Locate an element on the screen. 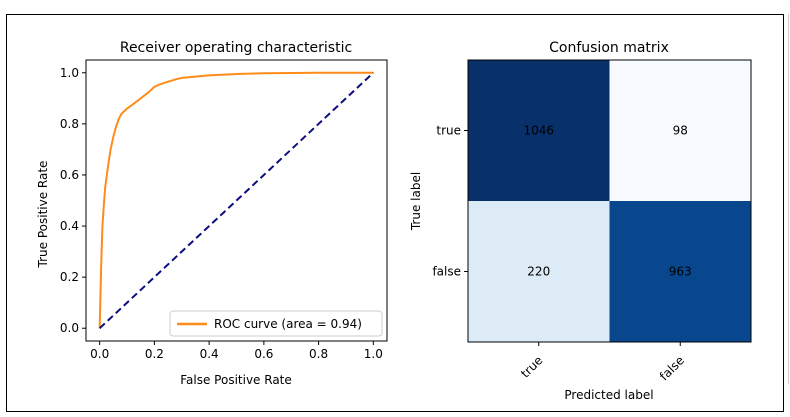  cm-cell-value: 98 is located at coordinates (680, 131).